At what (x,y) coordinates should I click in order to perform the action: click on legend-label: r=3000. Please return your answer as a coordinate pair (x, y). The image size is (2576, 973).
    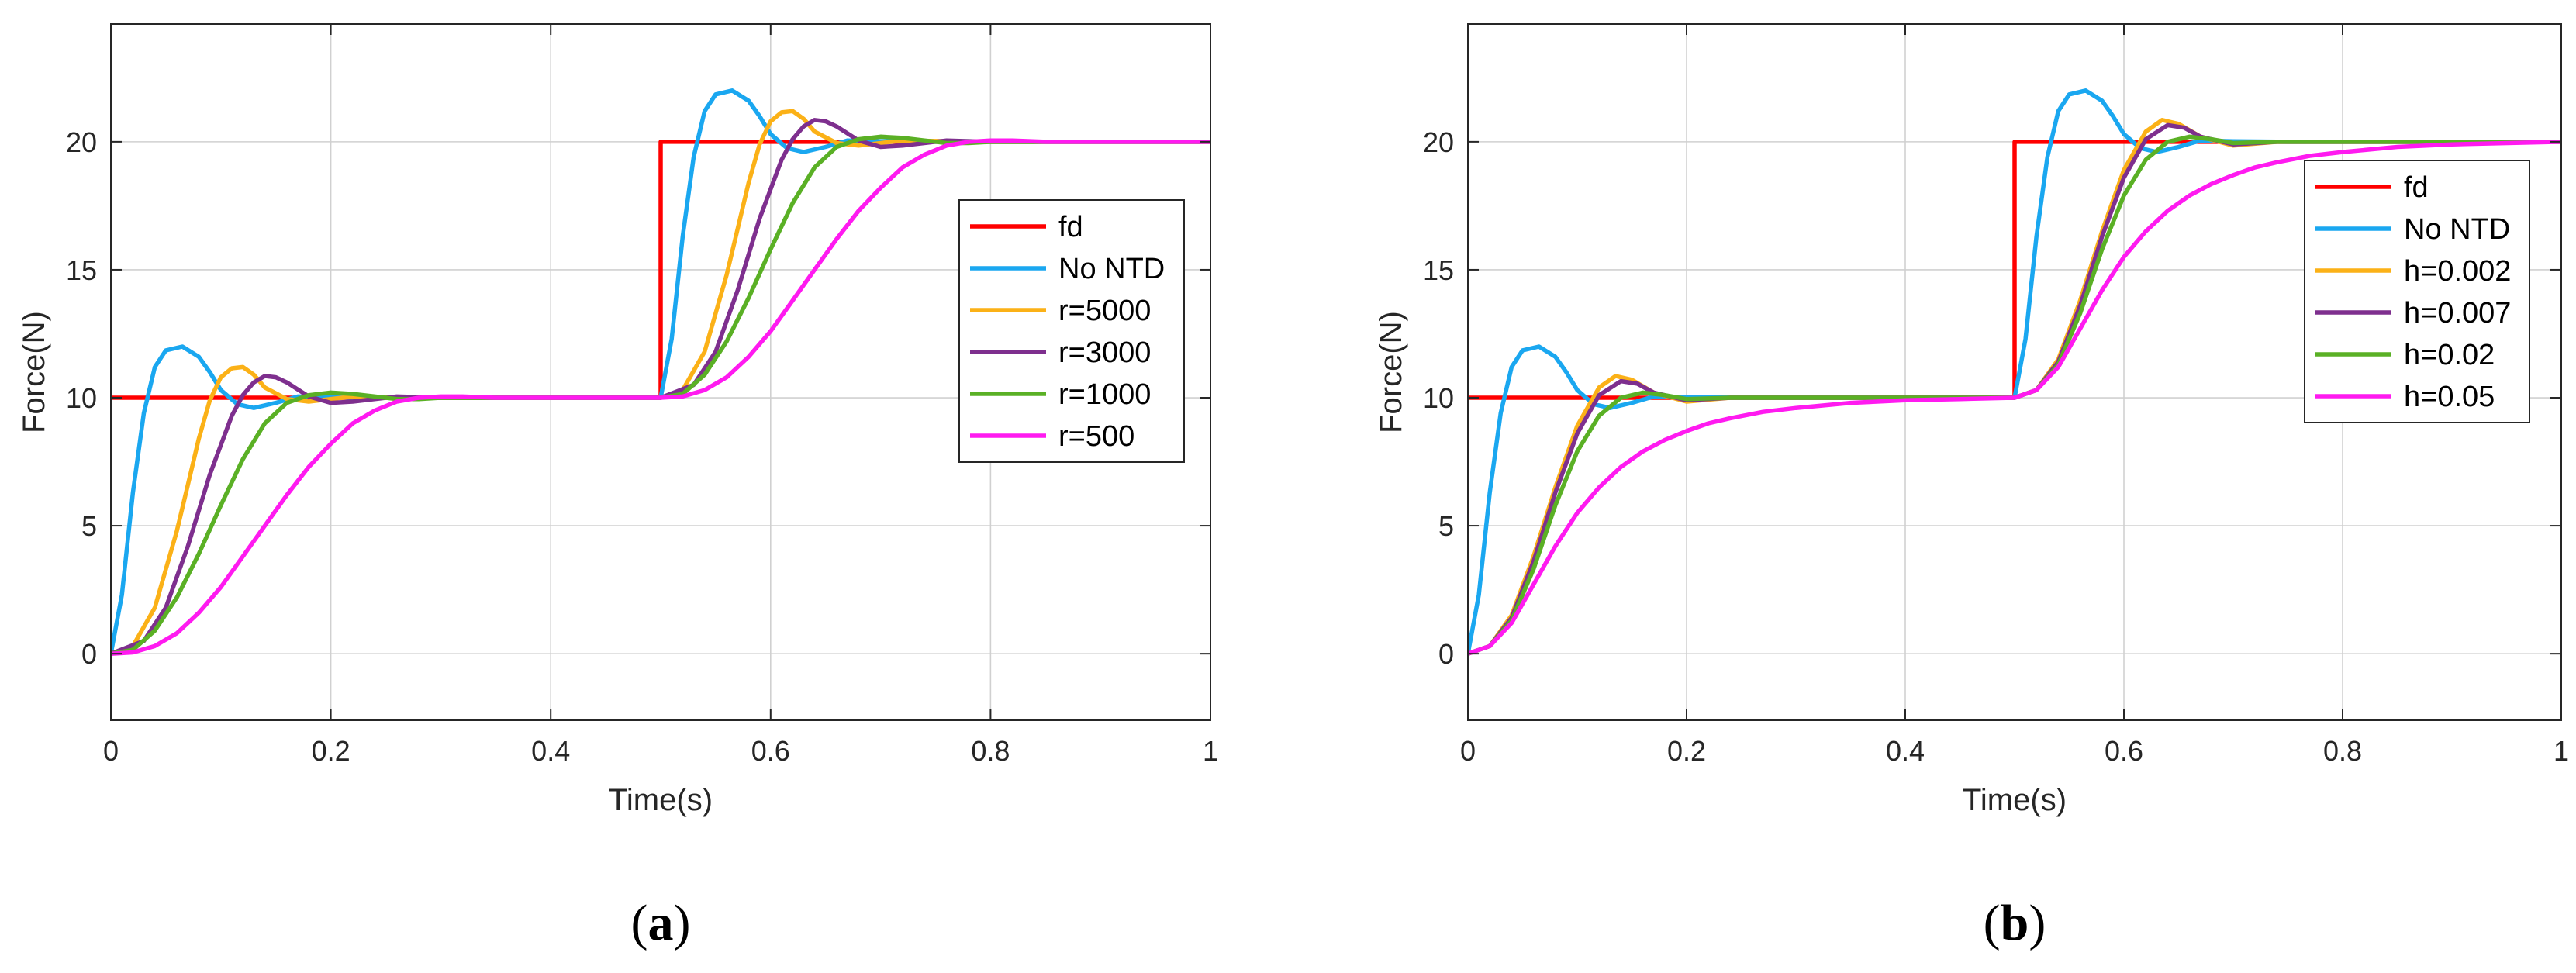
    Looking at the image, I should click on (1104, 353).